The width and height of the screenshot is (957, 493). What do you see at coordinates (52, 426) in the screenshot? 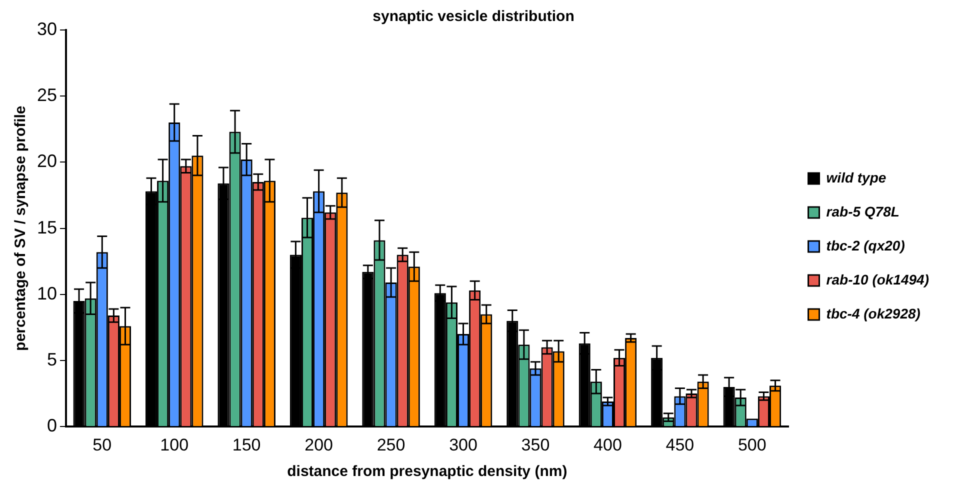
I see `y-tick-label: 0` at bounding box center [52, 426].